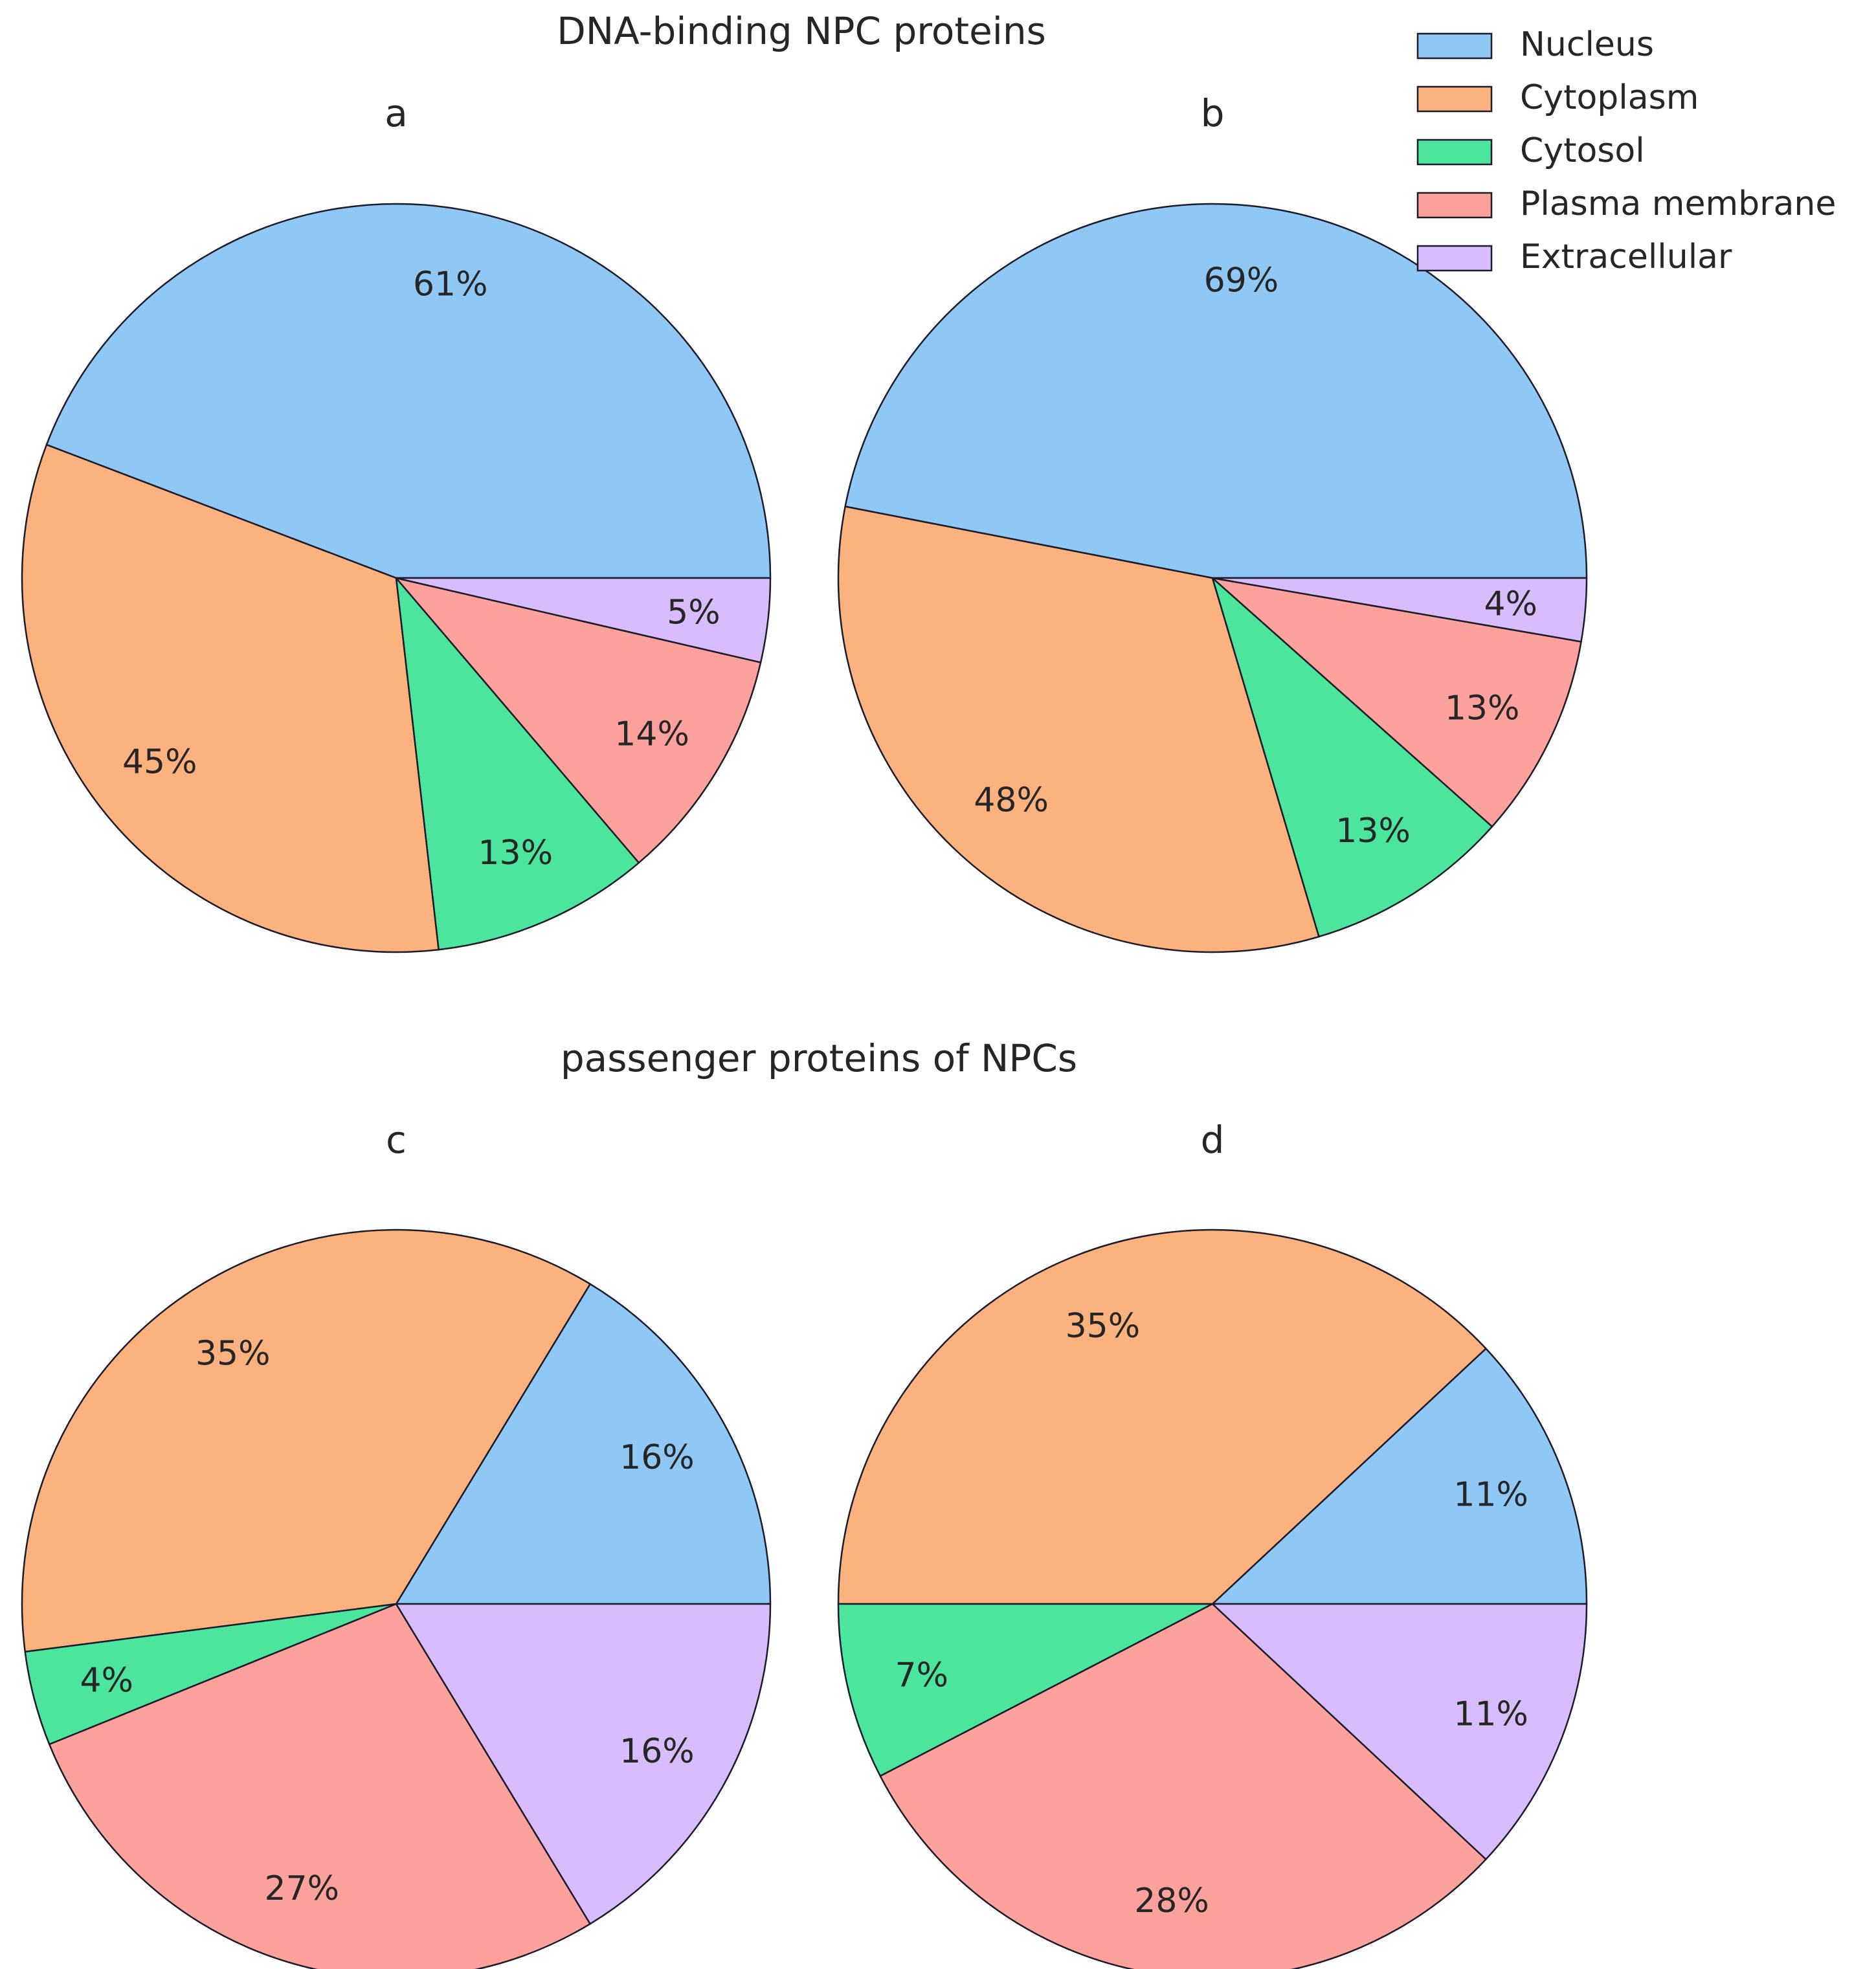  I want to click on pct-label-d-extracellular: 11%, so click(1490, 1714).